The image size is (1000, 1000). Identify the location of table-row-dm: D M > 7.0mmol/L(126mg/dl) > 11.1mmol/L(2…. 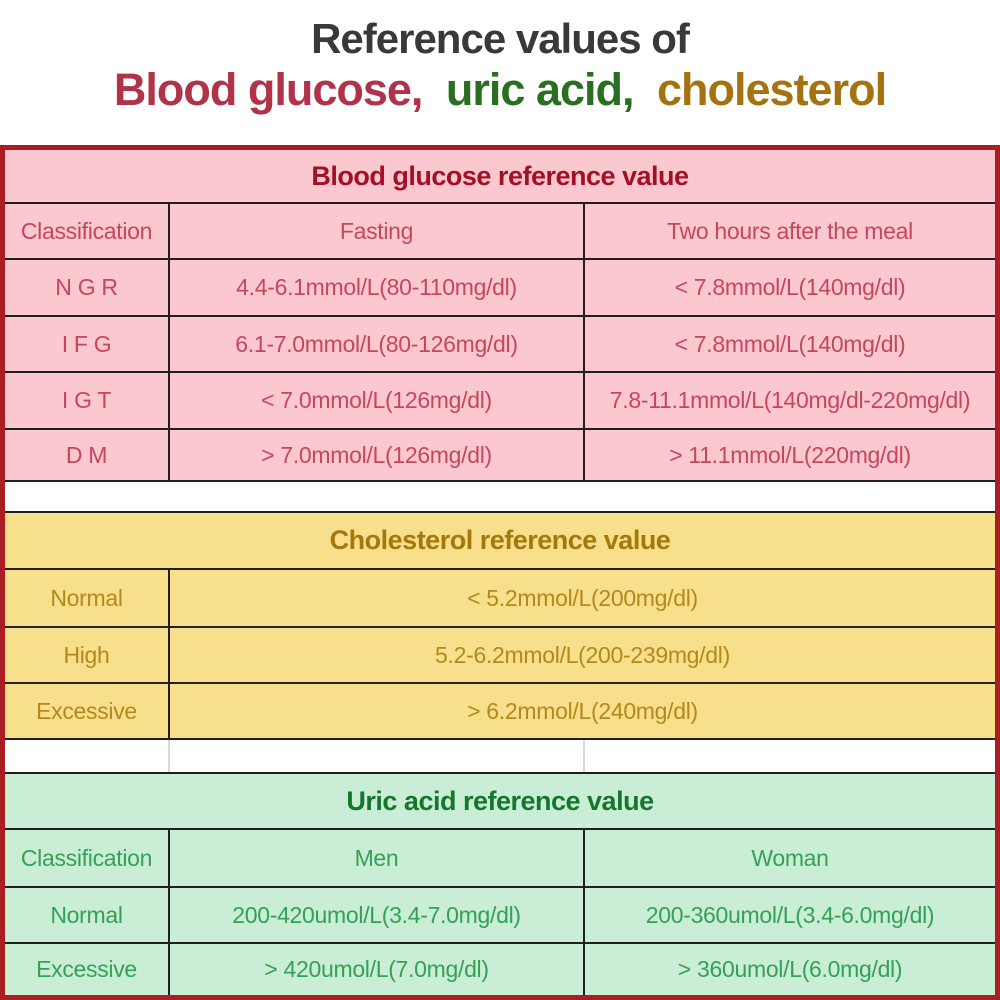
(500, 456).